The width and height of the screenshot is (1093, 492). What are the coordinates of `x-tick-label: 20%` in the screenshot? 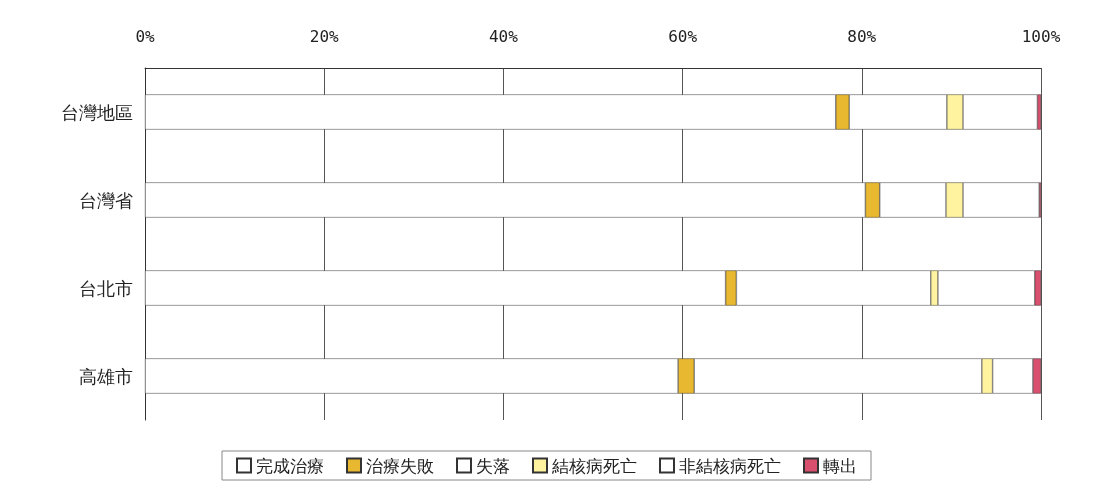 It's located at (324, 36).